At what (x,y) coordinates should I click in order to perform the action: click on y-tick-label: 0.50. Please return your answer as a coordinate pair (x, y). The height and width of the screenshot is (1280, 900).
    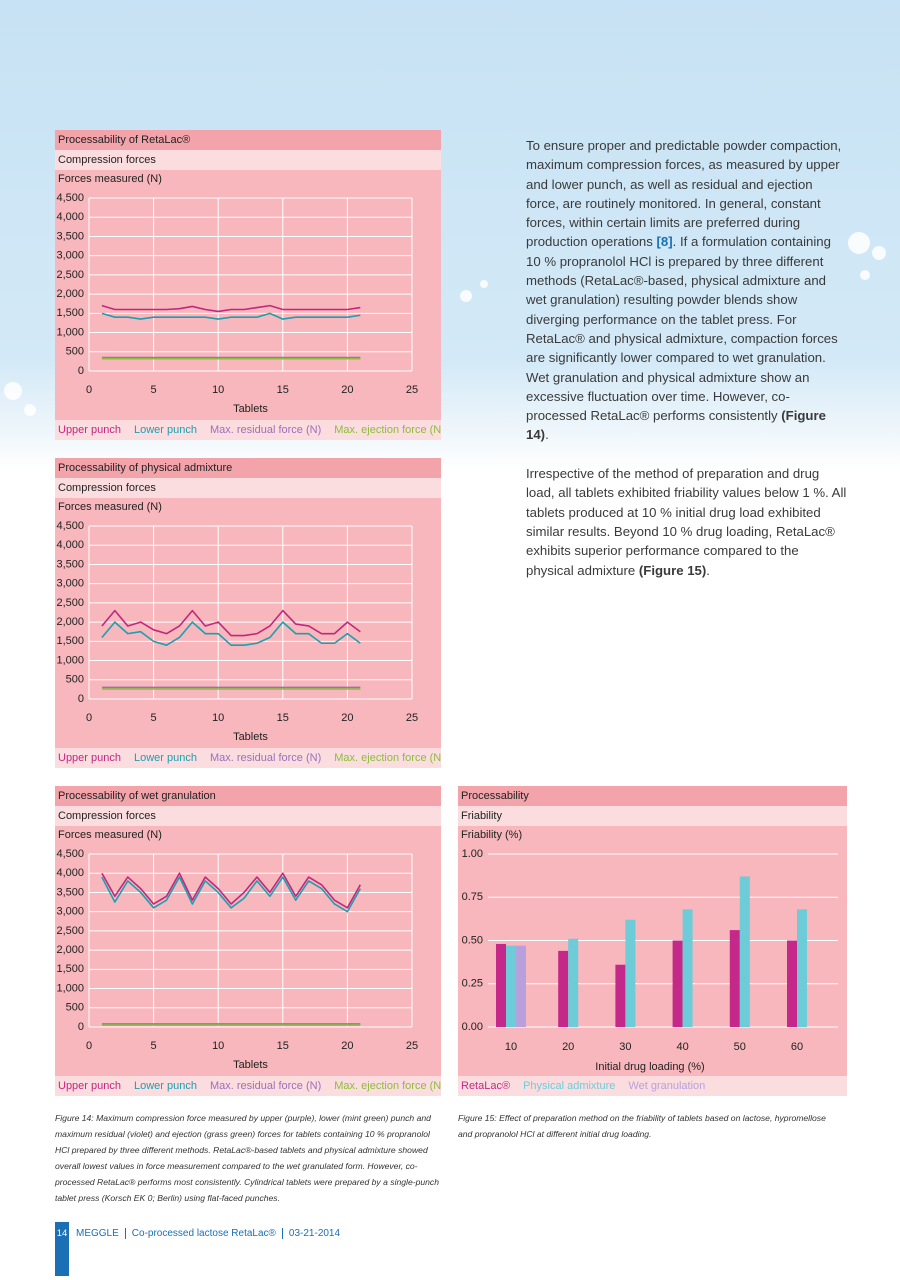
    Looking at the image, I should click on (472, 940).